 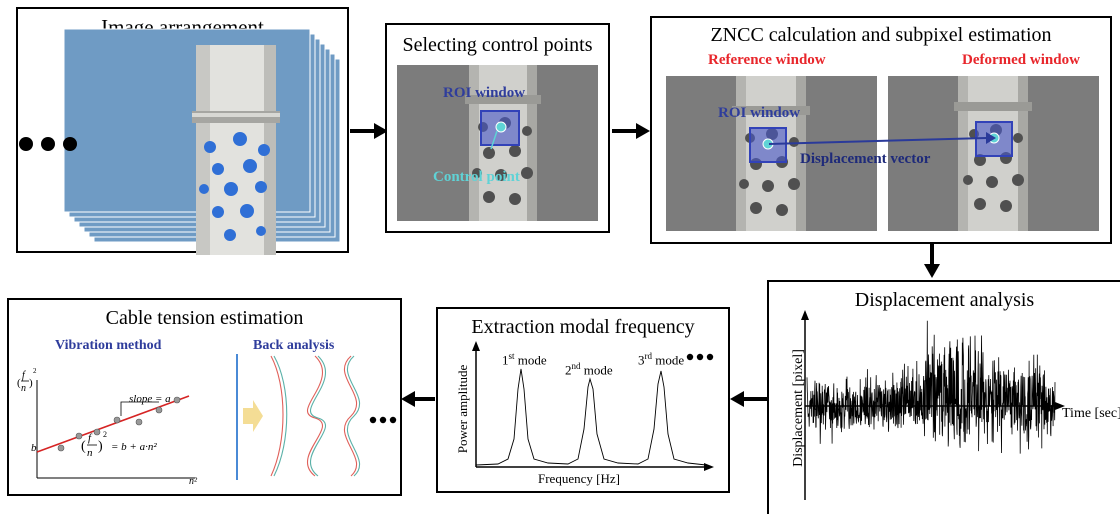 What do you see at coordinates (882, 138) in the screenshot?
I see `displacement-vector-arrow` at bounding box center [882, 138].